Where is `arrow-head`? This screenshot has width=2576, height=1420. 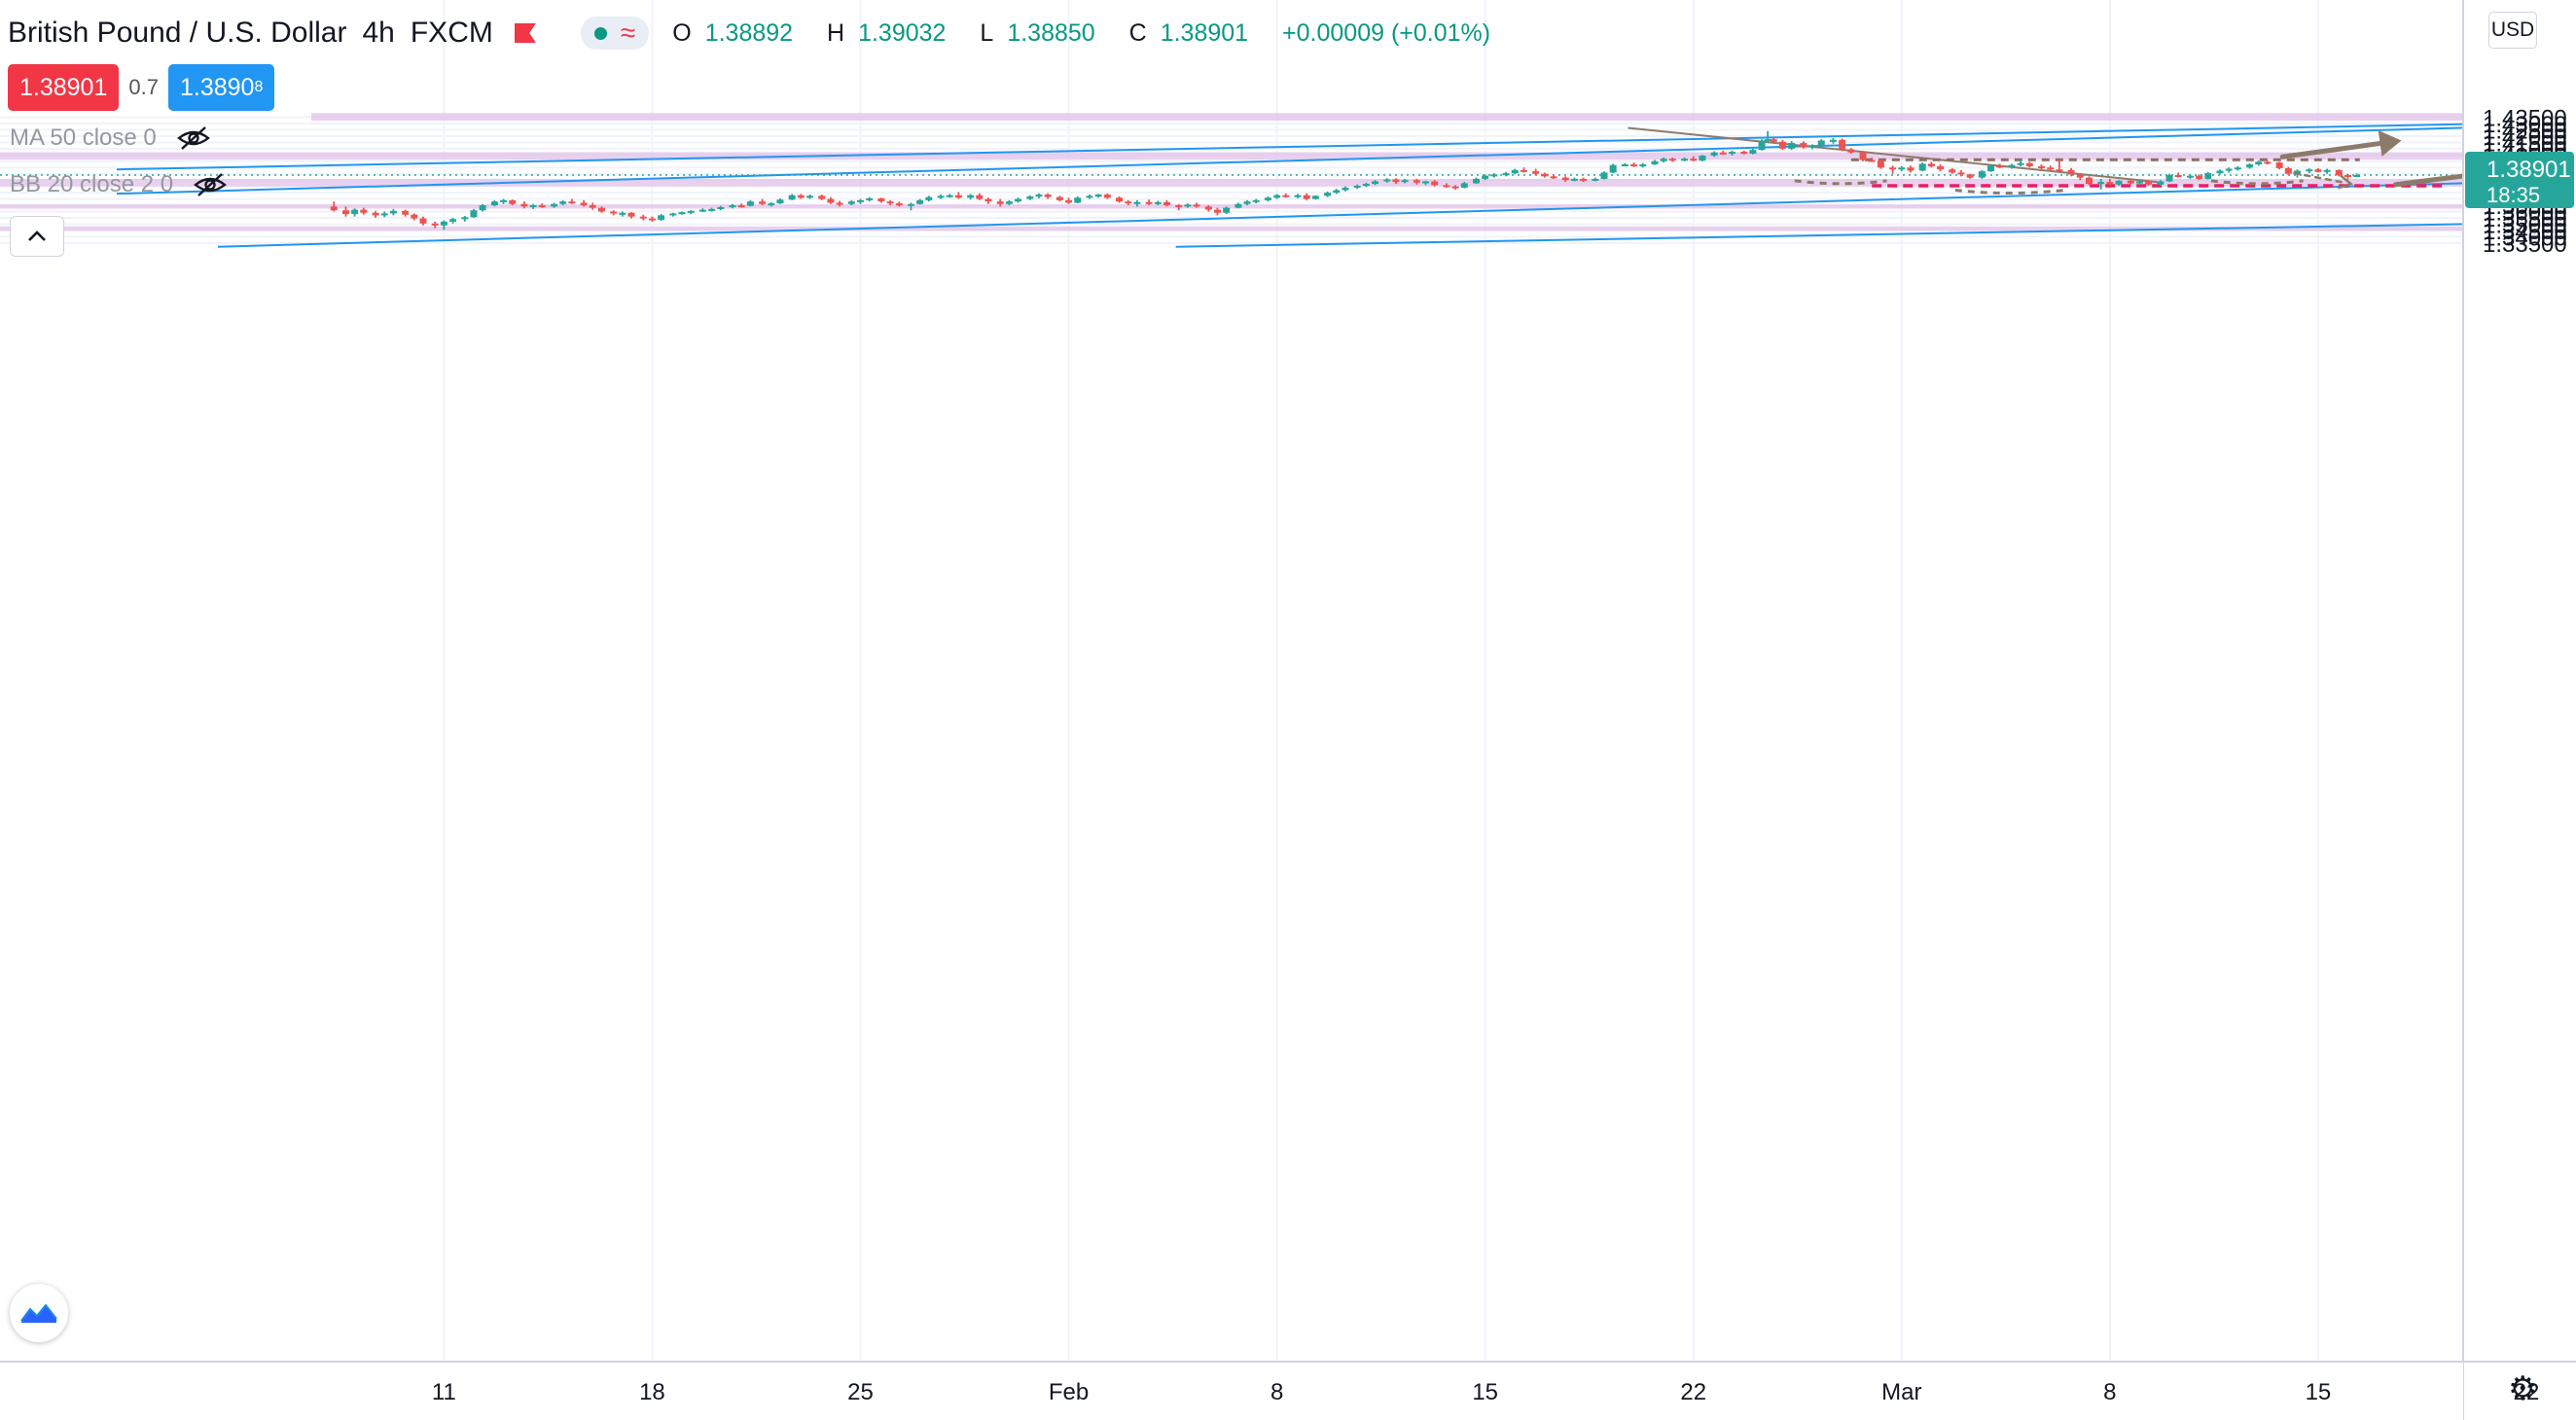
arrow-head is located at coordinates (2390, 143).